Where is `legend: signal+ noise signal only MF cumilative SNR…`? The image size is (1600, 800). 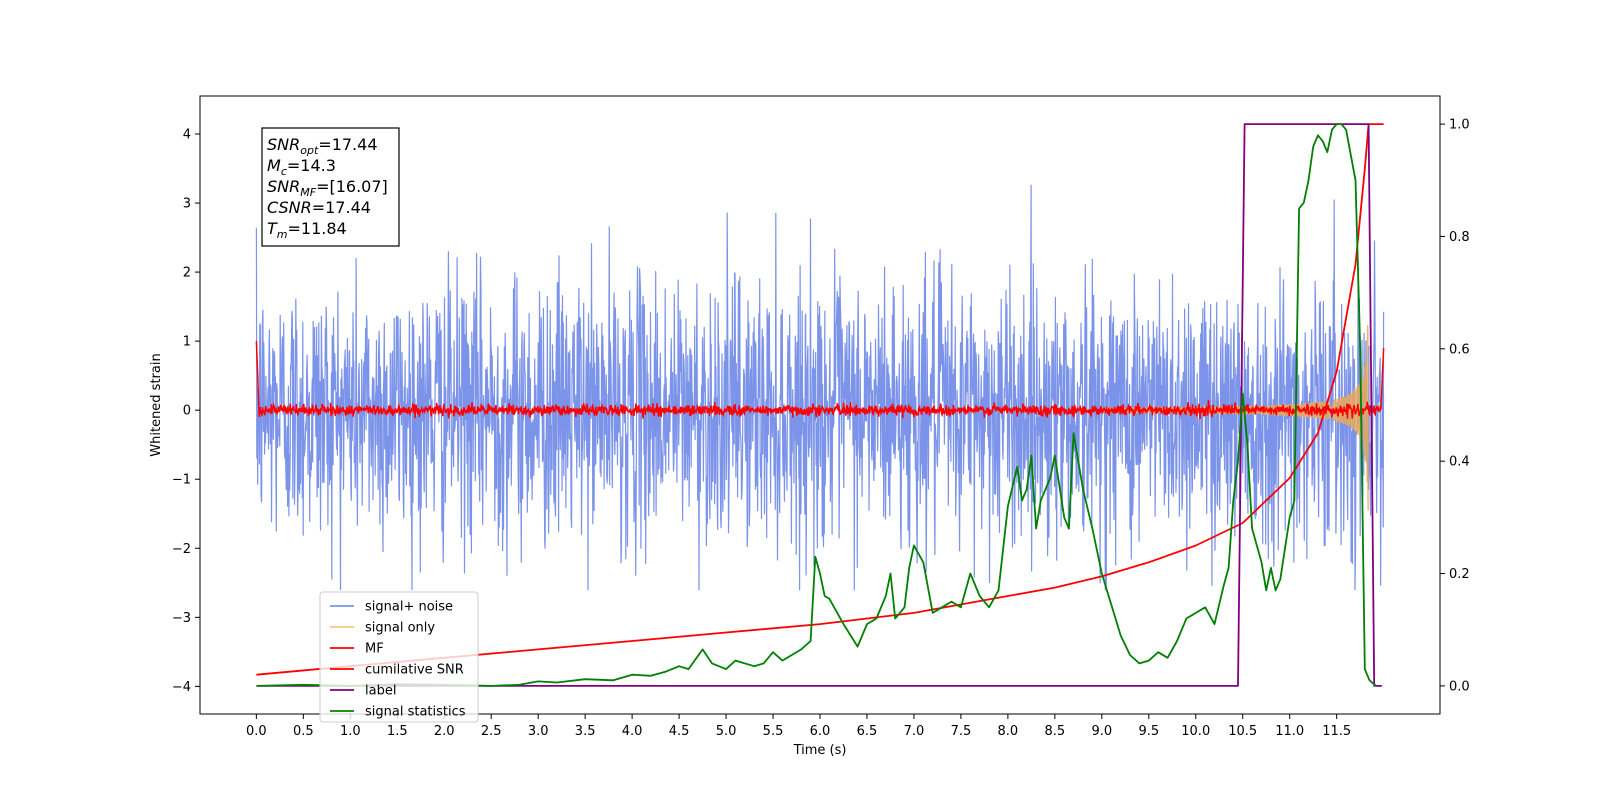 legend: signal+ noise signal only MF cumilative SNR… is located at coordinates (399, 657).